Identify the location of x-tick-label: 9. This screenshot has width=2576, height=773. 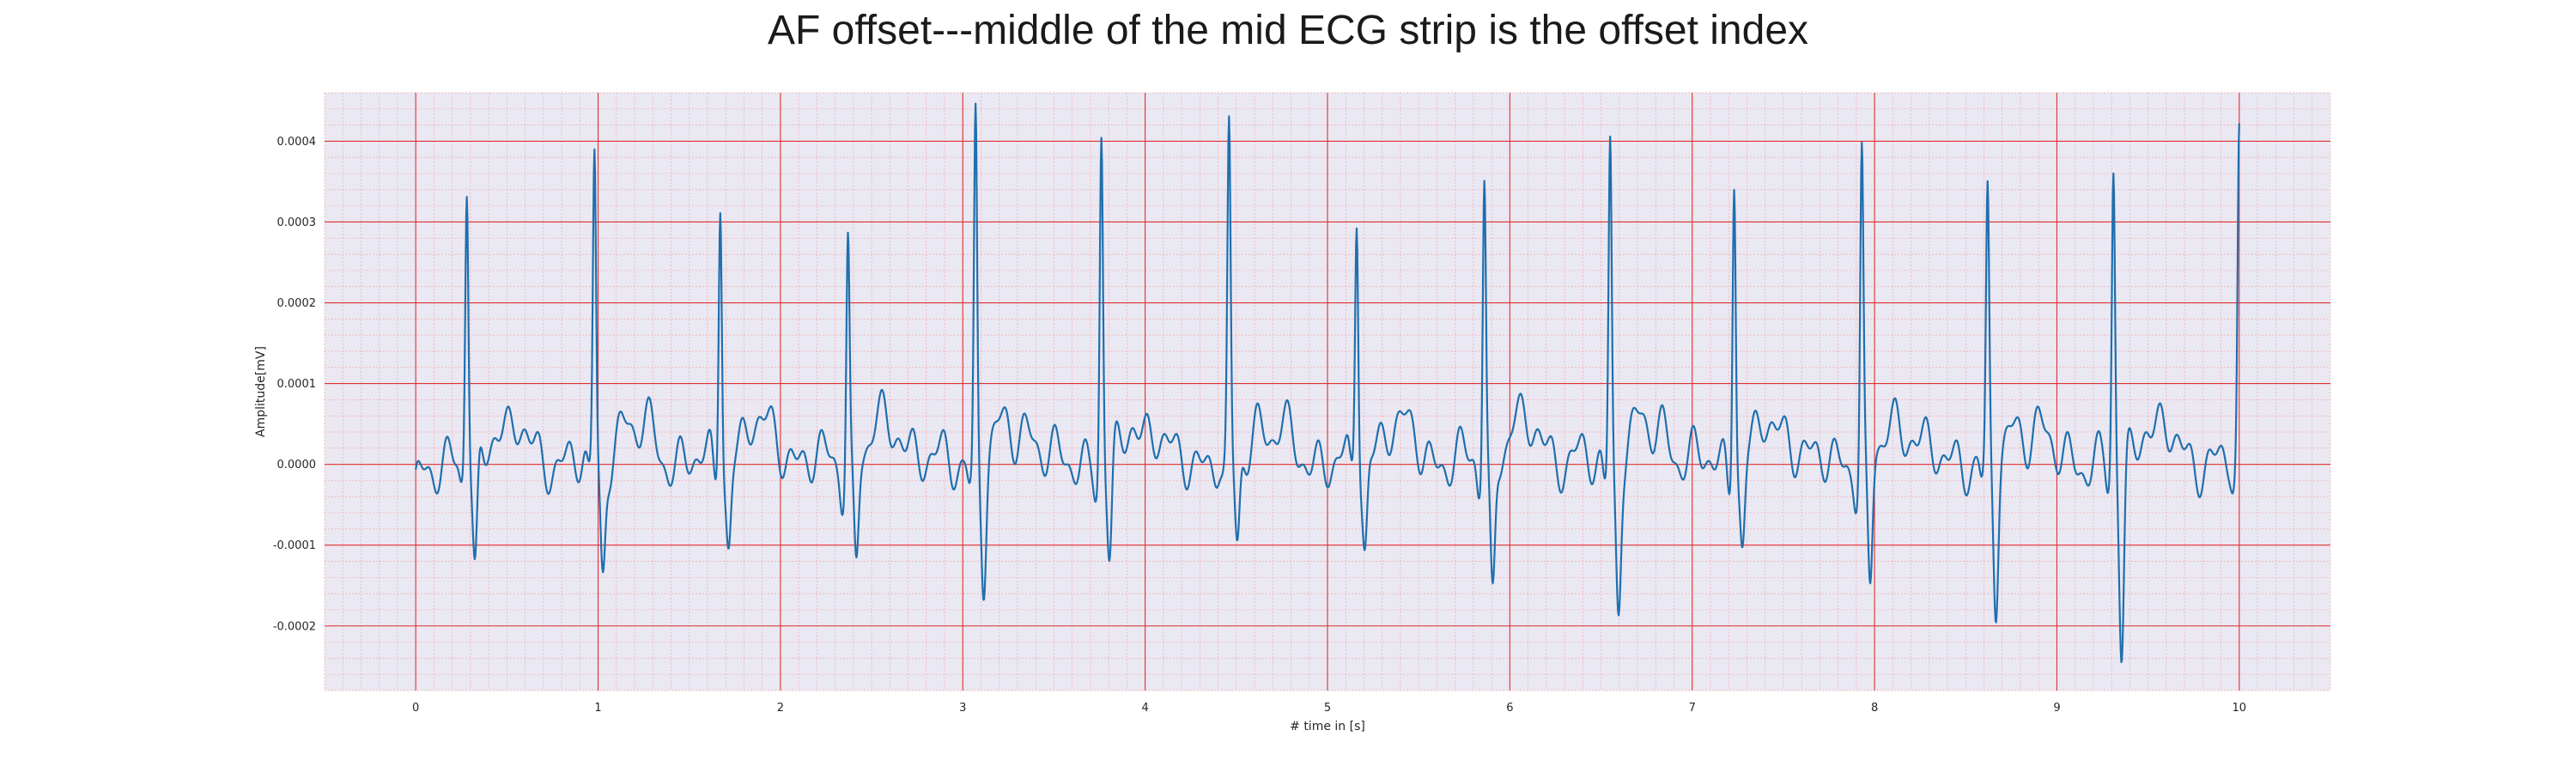
(2056, 708).